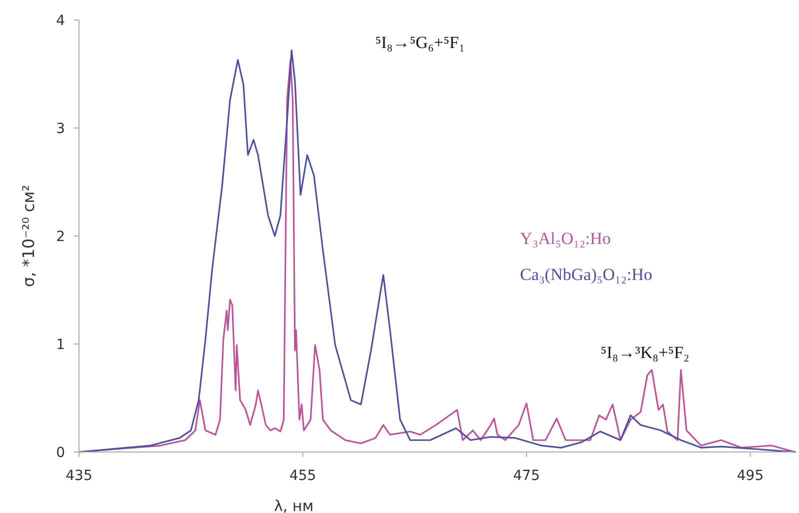 The image size is (799, 513). Describe the element at coordinates (28, 236) in the screenshot. I see `y-axis-title: σ, *10⁻²⁰ см²` at that location.